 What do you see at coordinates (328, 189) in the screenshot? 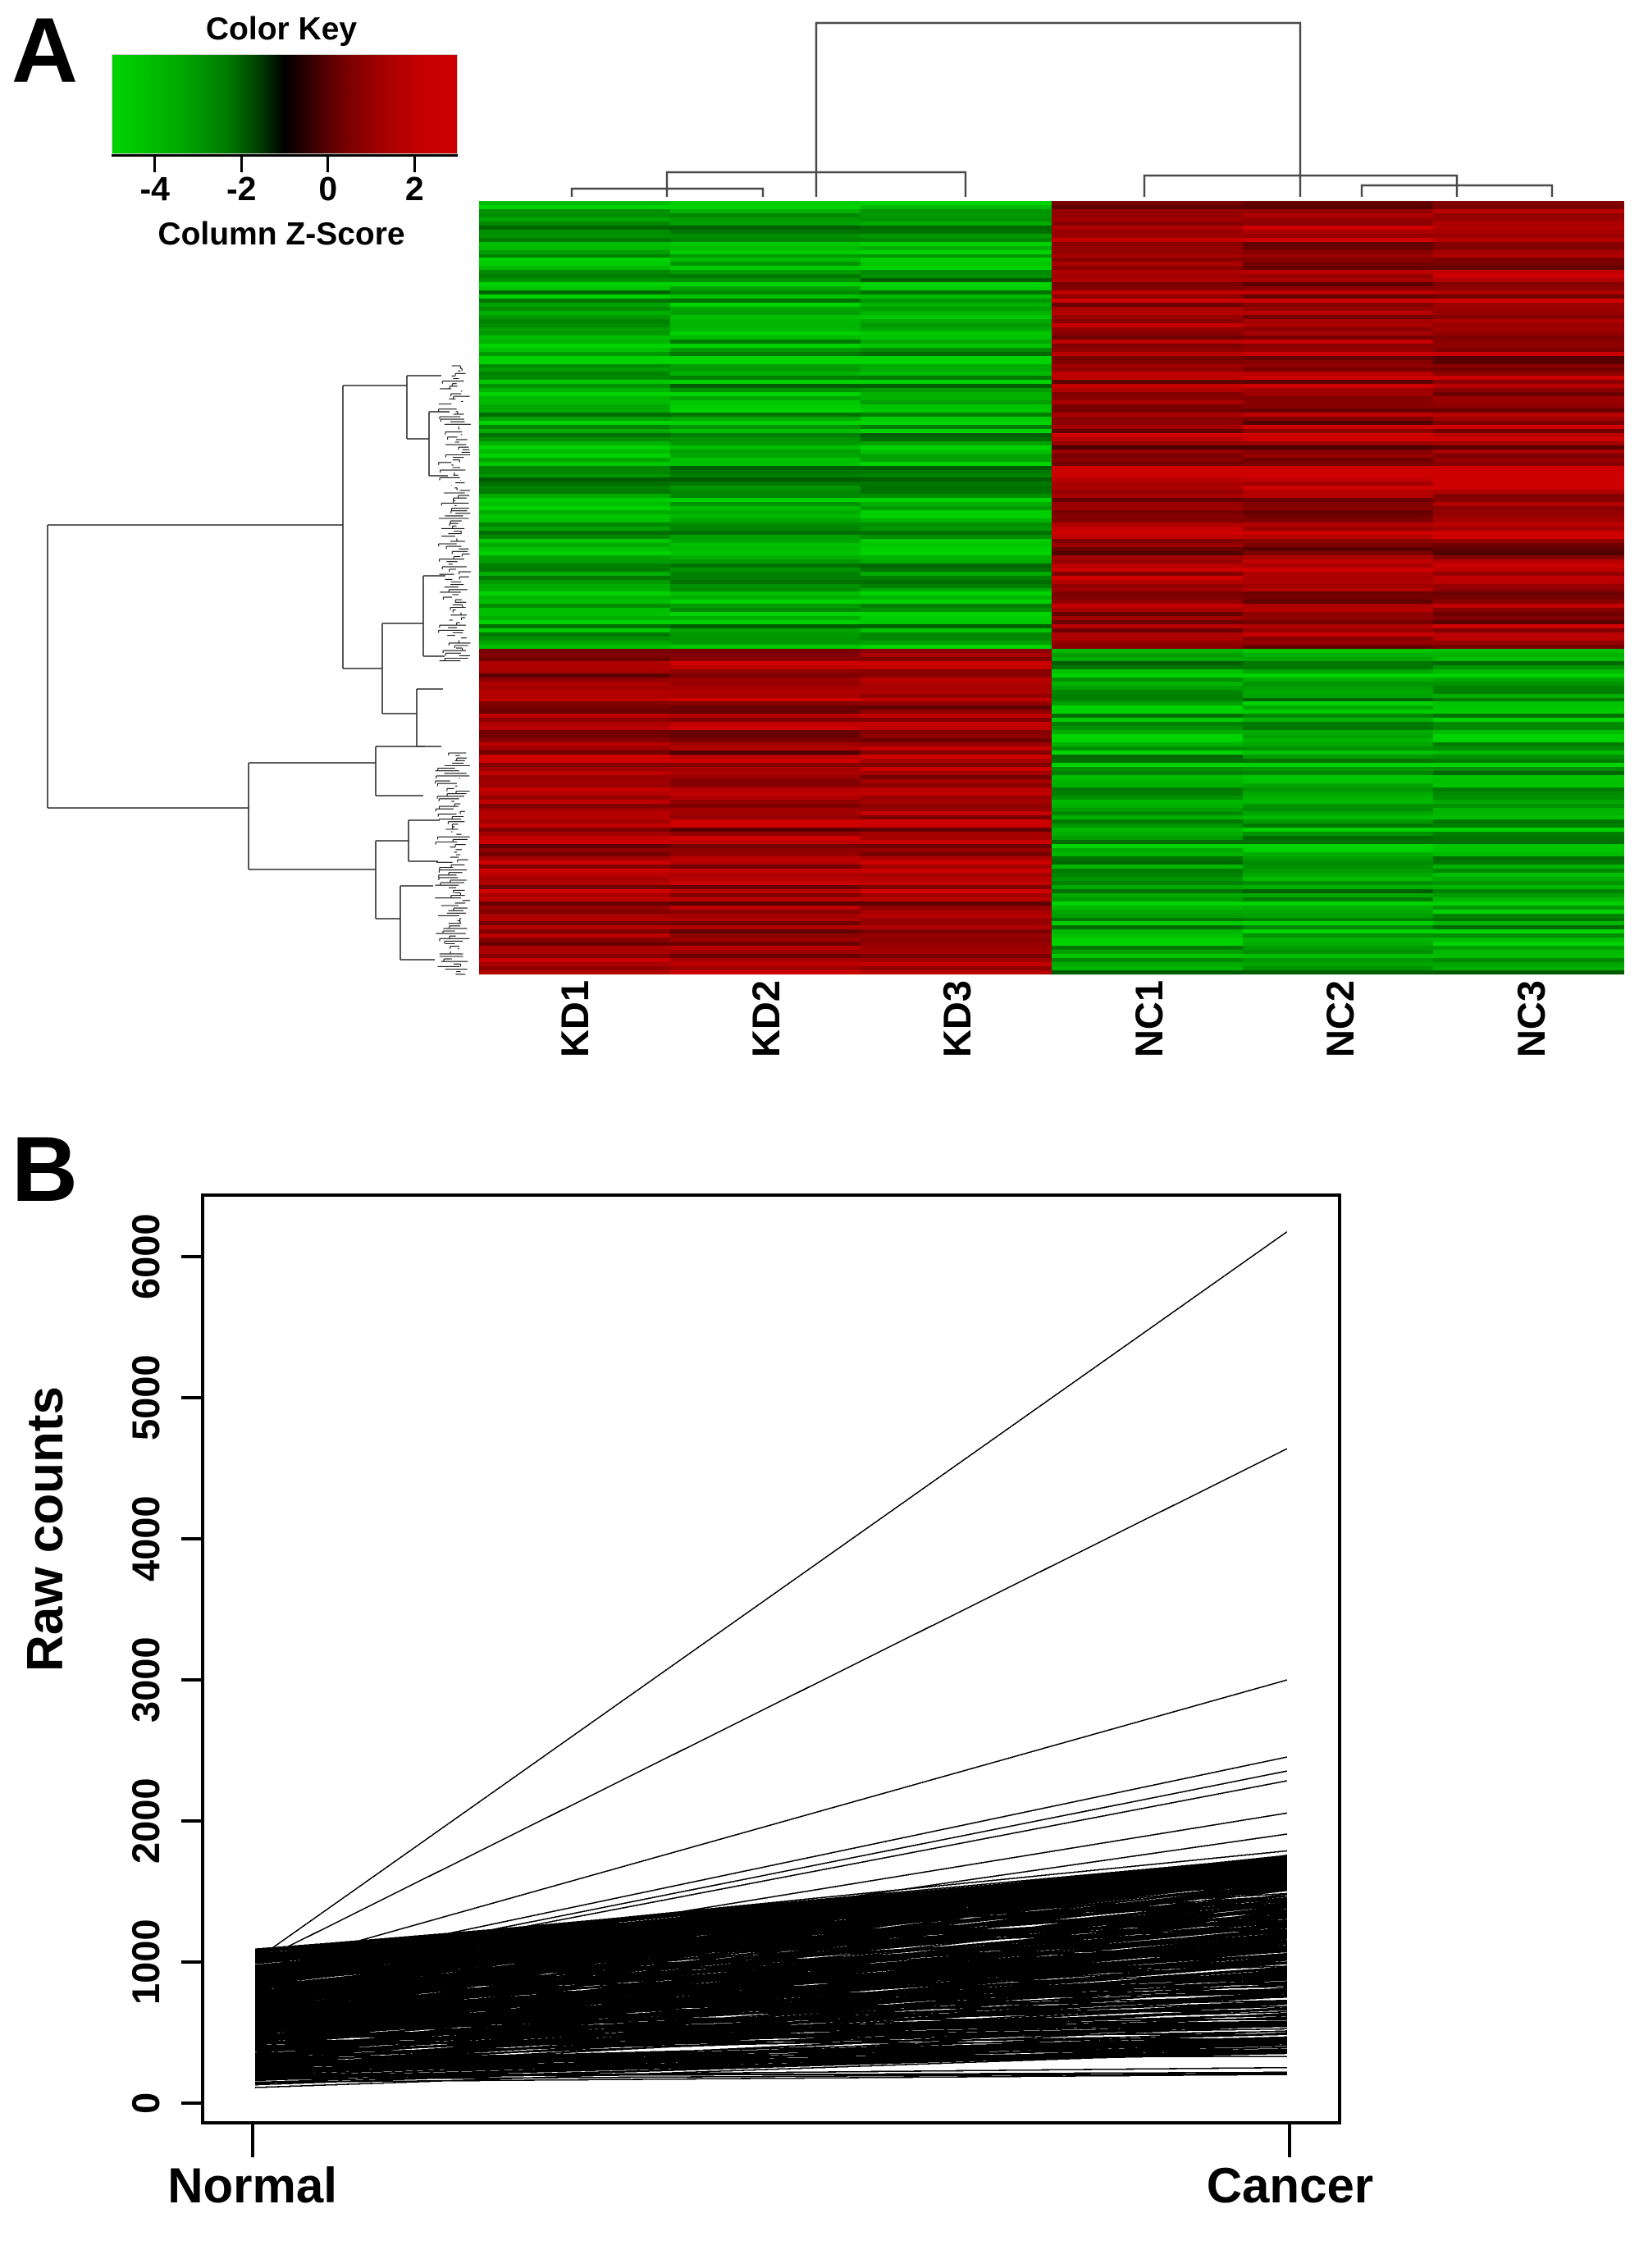
I see `color-key-tick-label: 0` at bounding box center [328, 189].